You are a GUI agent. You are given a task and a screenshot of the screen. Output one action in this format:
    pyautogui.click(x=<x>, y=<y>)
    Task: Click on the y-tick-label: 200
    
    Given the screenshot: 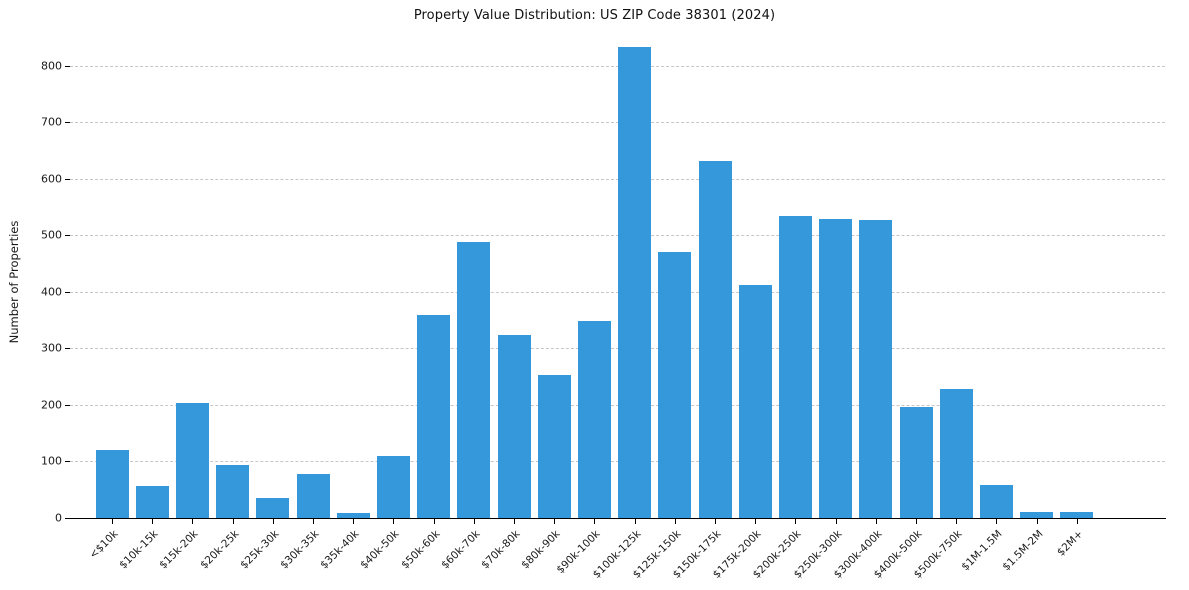 What is the action you would take?
    pyautogui.click(x=51, y=405)
    